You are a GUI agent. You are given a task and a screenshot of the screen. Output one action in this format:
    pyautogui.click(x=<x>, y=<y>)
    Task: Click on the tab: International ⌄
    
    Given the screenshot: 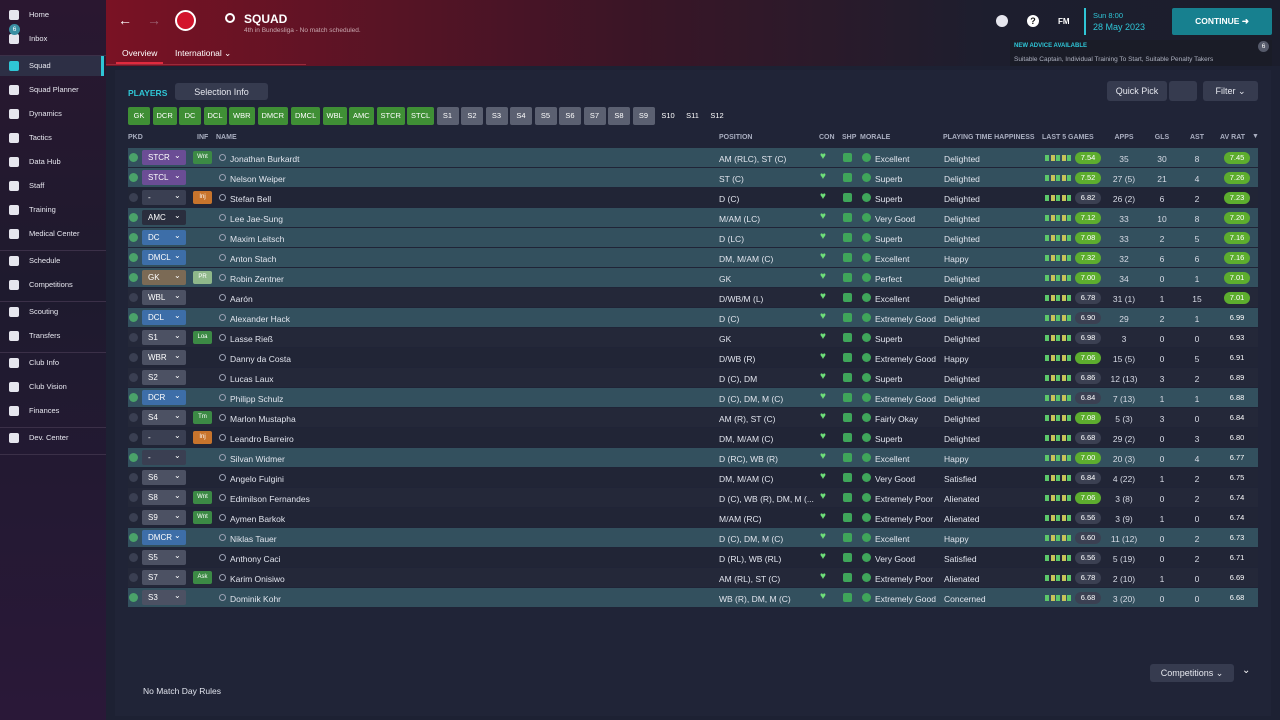 What is the action you would take?
    pyautogui.click(x=203, y=53)
    